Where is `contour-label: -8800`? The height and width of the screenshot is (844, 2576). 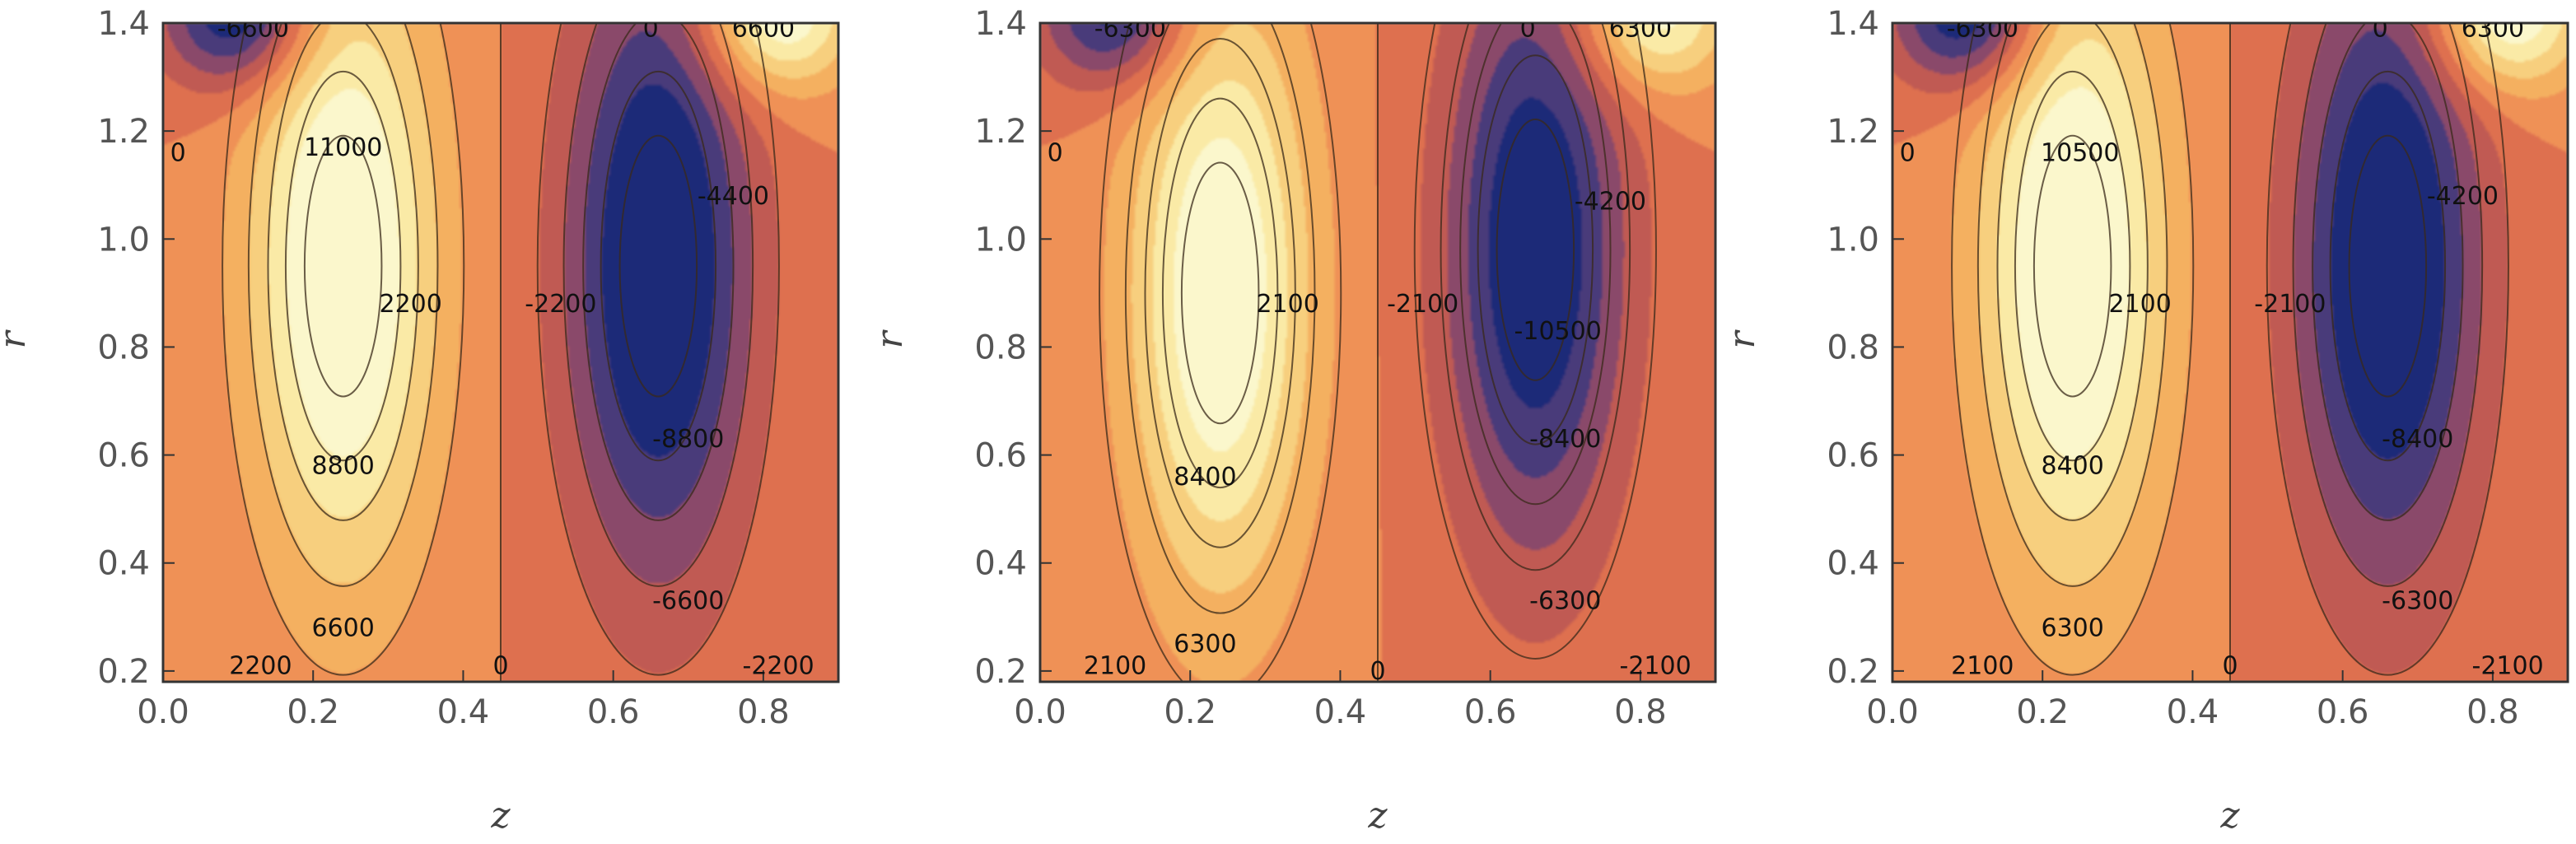 contour-label: -8800 is located at coordinates (688, 439).